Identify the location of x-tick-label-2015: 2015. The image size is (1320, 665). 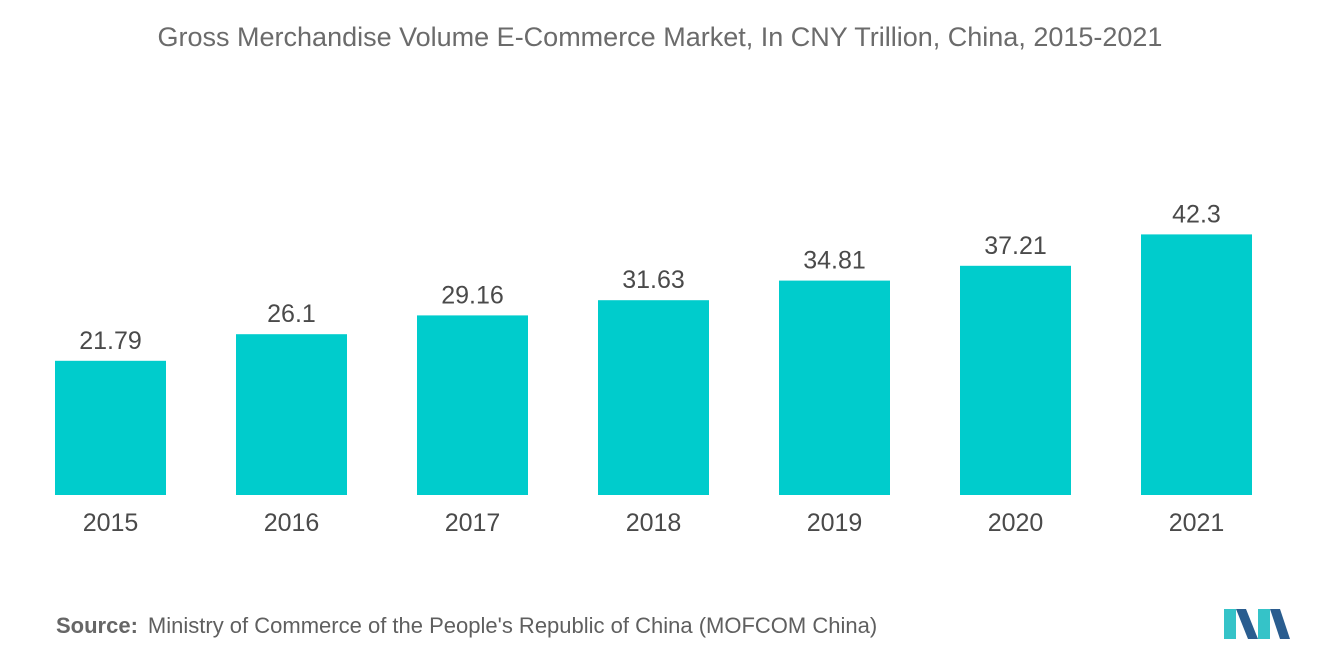
(111, 523).